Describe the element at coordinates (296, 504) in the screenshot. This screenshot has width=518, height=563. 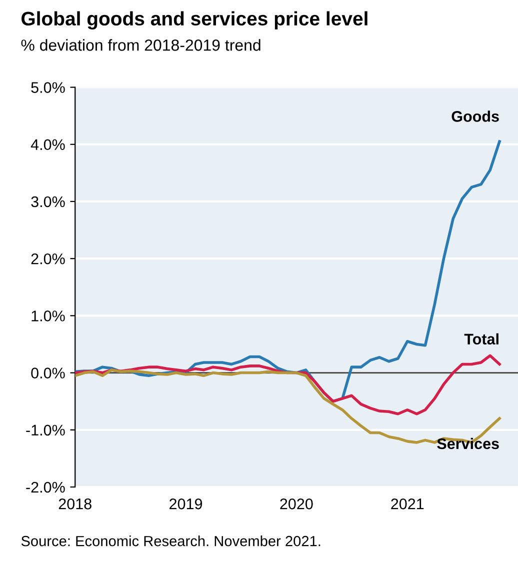
I see `x-tick-label: 2020` at that location.